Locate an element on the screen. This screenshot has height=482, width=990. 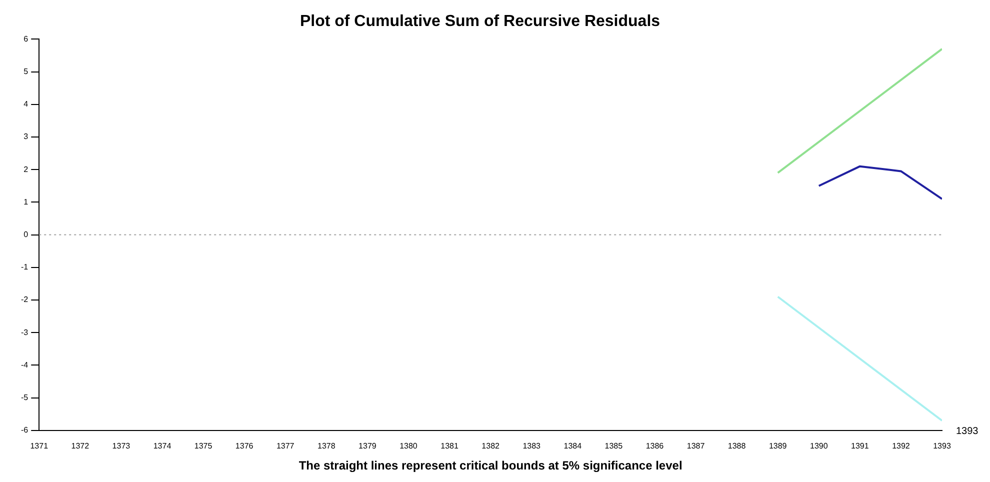
y-tick-label: 0 is located at coordinates (26, 235).